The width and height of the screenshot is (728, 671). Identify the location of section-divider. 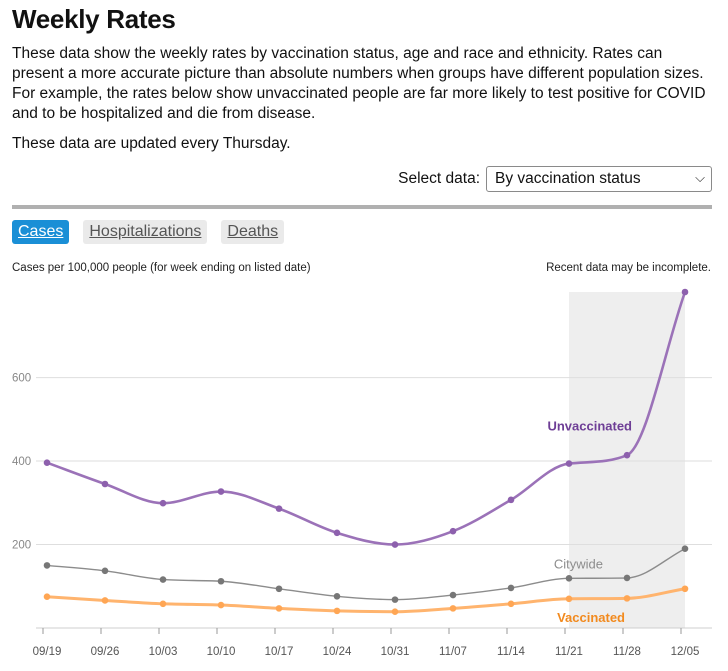
(362, 207).